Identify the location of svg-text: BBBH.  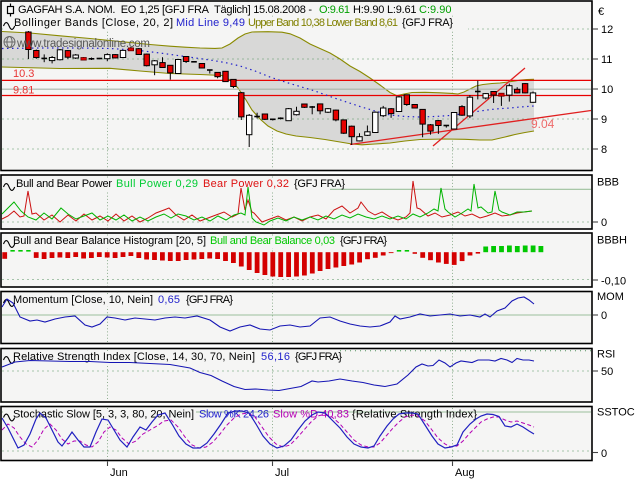
(612, 241).